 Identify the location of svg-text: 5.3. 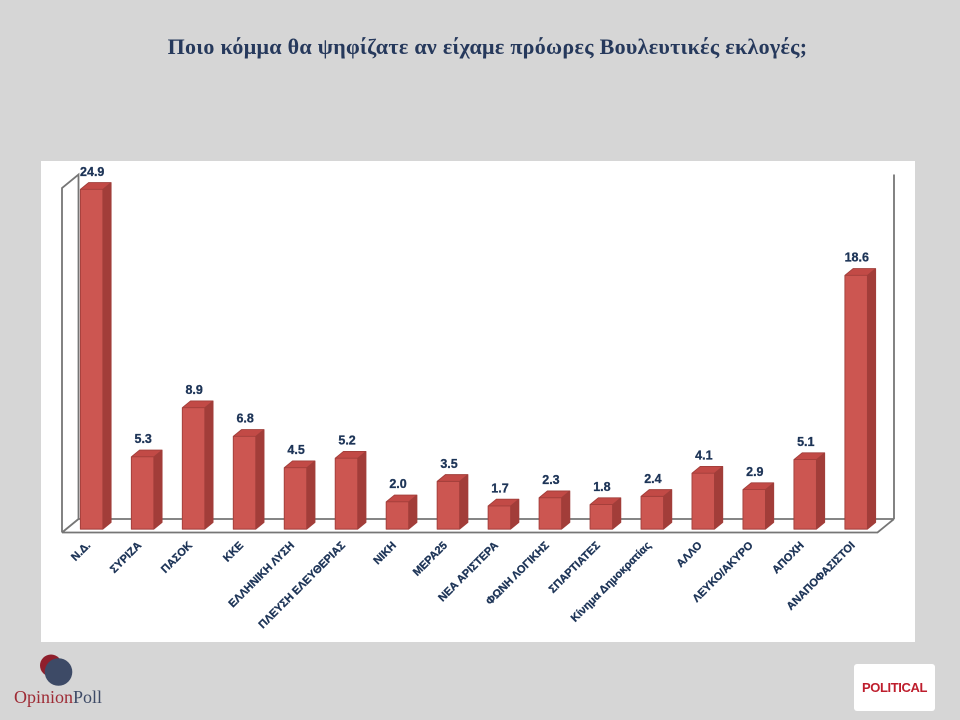
(143, 439).